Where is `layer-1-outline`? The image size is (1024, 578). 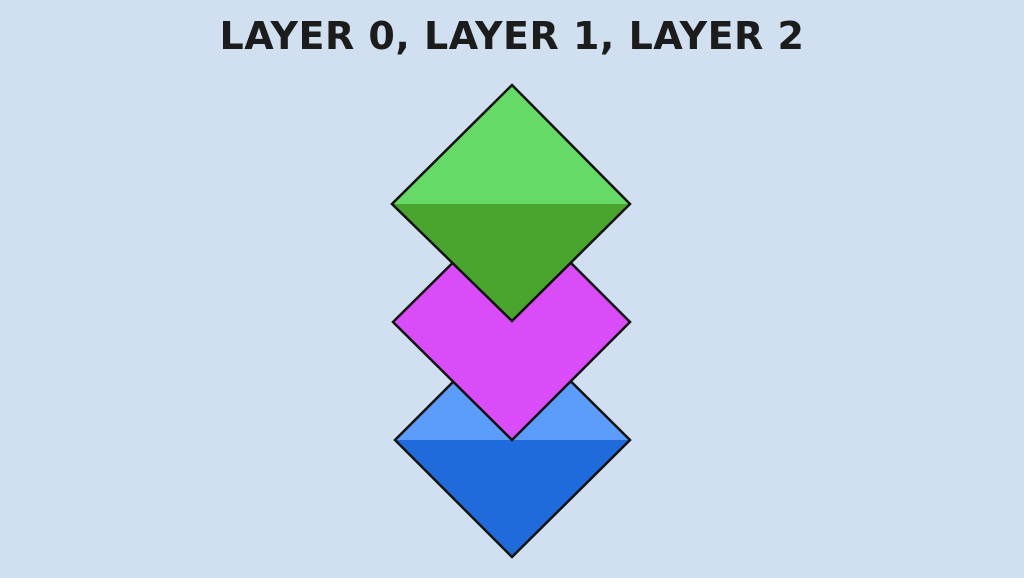 layer-1-outline is located at coordinates (511, 322).